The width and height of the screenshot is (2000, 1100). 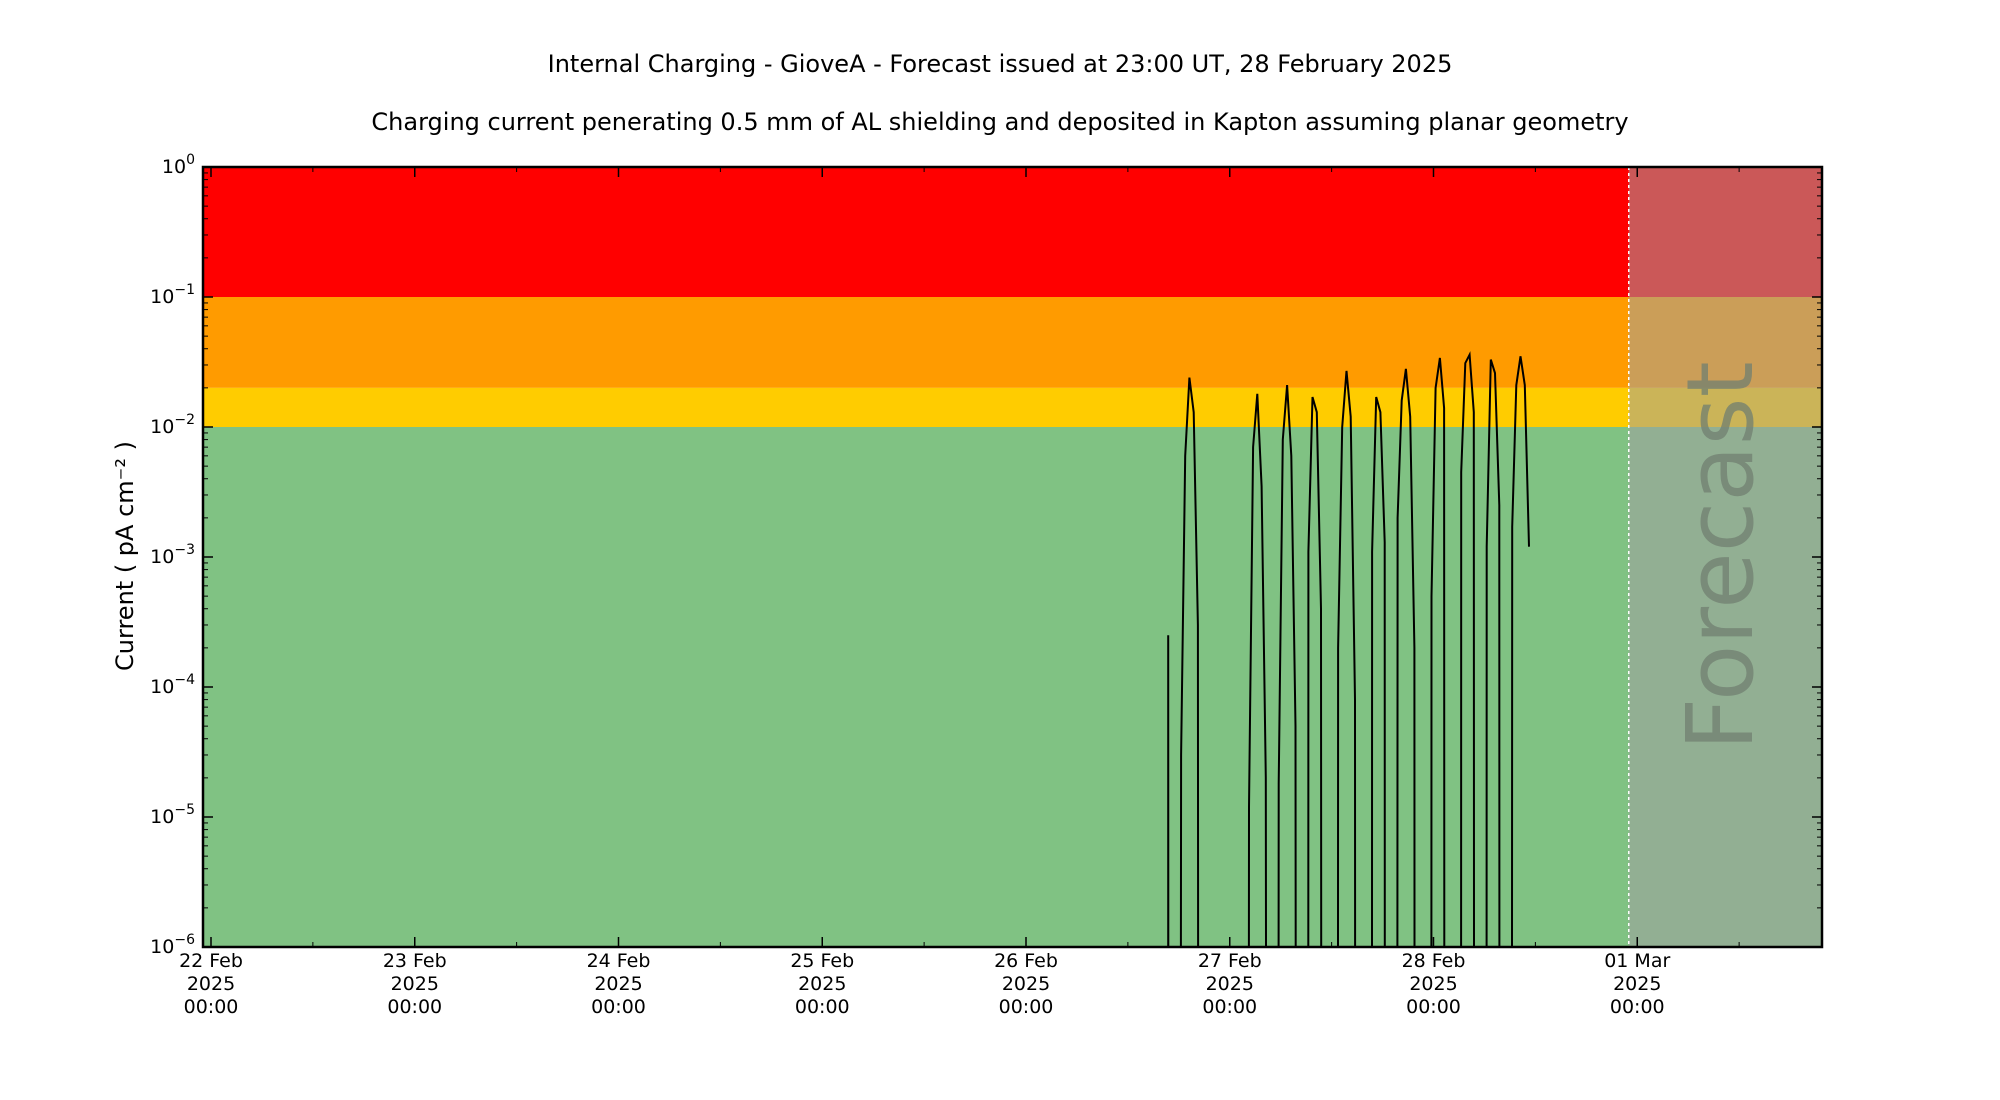 What do you see at coordinates (1637, 984) in the screenshot?
I see `x-tick-label: 01 Mar 2025 00:00` at bounding box center [1637, 984].